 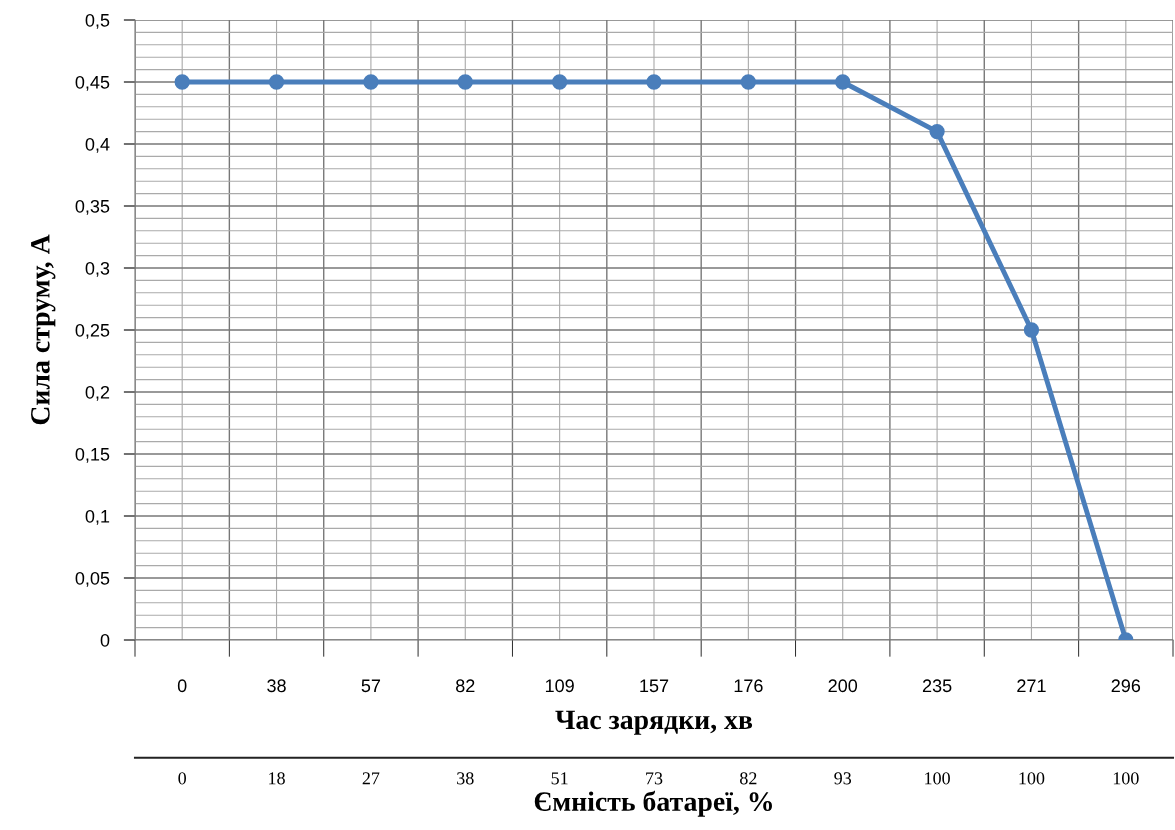 What do you see at coordinates (843, 686) in the screenshot?
I see `x-tick-label: 200` at bounding box center [843, 686].